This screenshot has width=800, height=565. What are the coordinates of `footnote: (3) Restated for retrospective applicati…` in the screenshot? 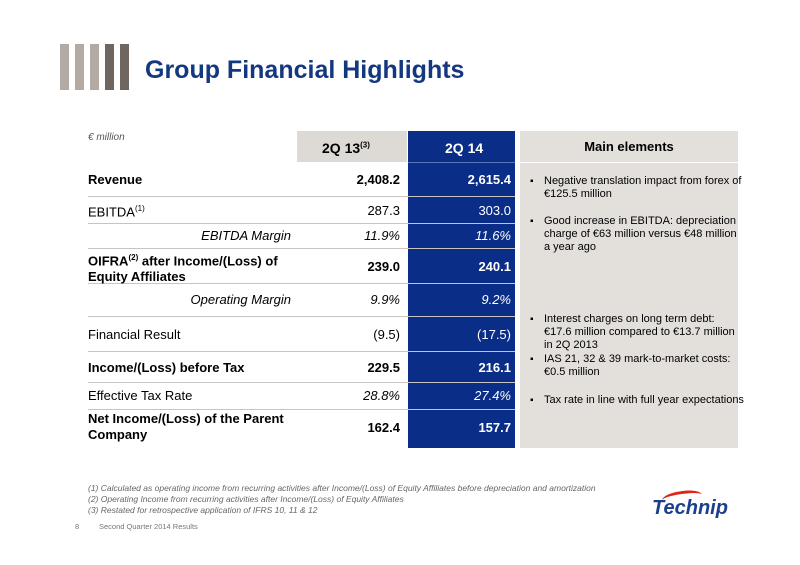 It's located at (203, 510).